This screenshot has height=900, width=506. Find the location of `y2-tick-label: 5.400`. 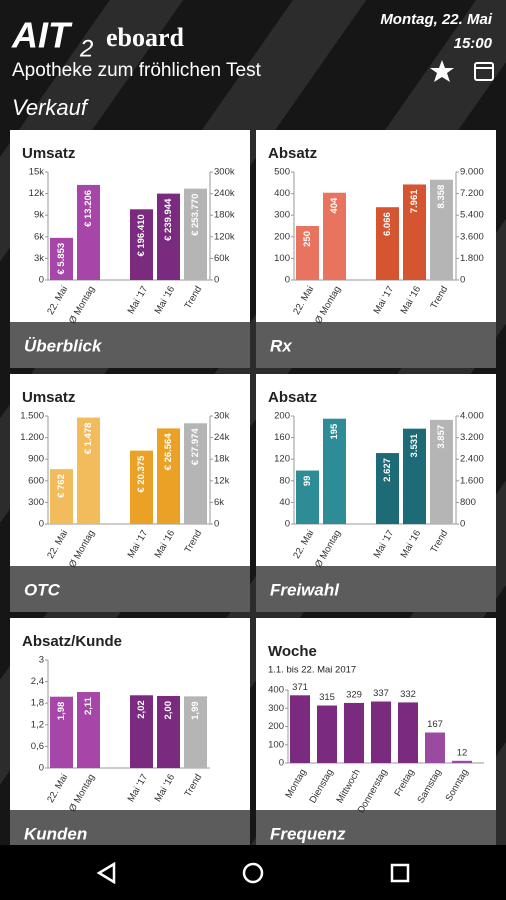

y2-tick-label: 5.400 is located at coordinates (472, 215).